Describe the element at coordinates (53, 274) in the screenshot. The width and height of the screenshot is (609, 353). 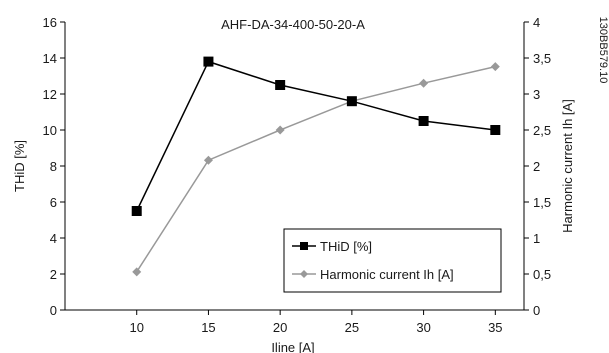
I see `y-tick-left-label: 2` at that location.